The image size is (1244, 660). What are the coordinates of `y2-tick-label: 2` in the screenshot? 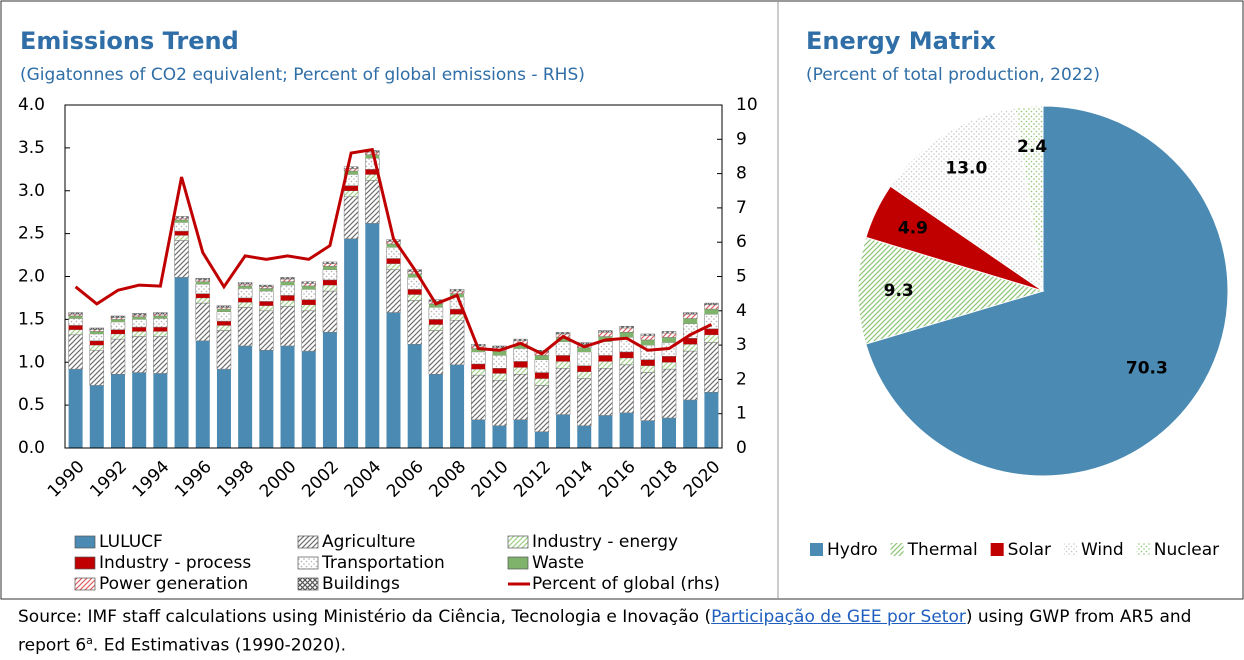 It's located at (741, 379).